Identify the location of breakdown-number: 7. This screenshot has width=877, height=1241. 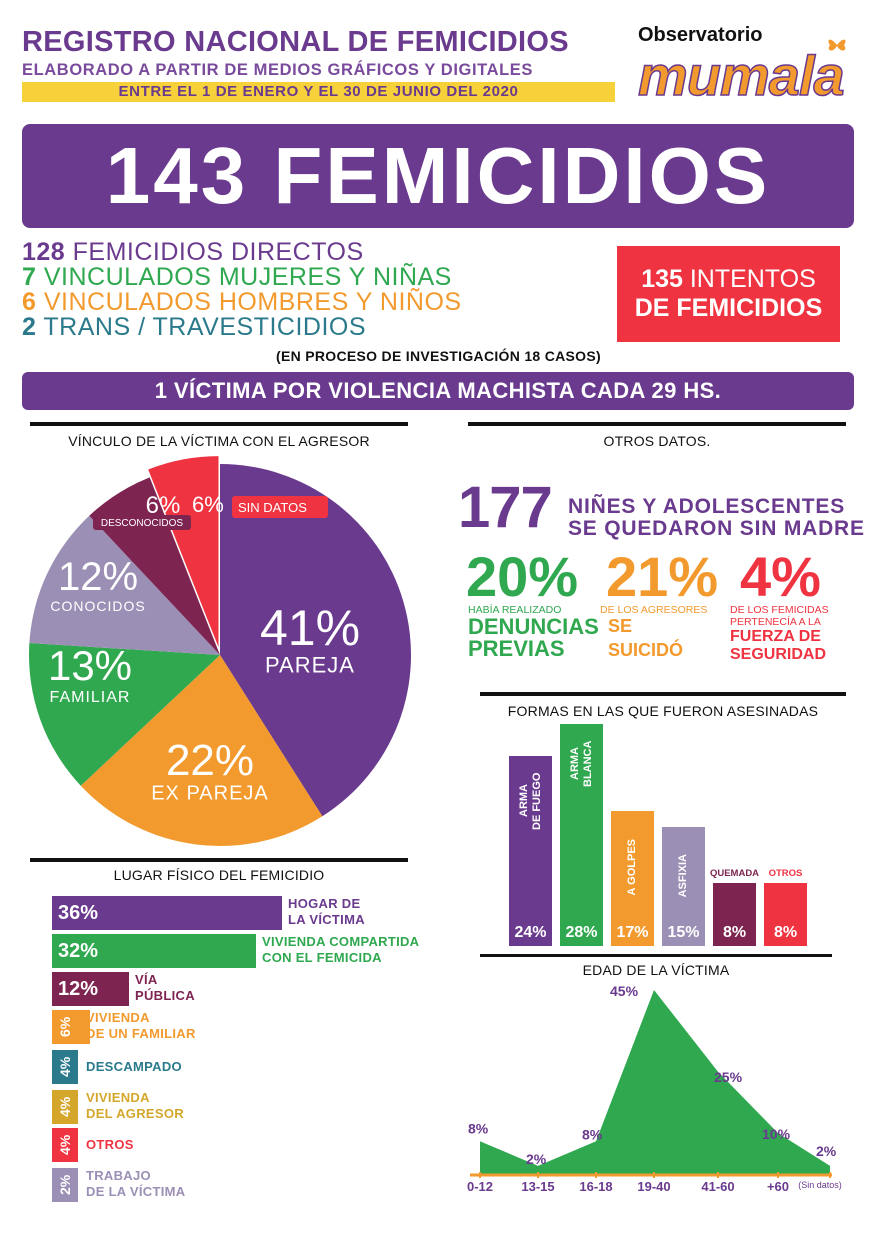
(29, 277).